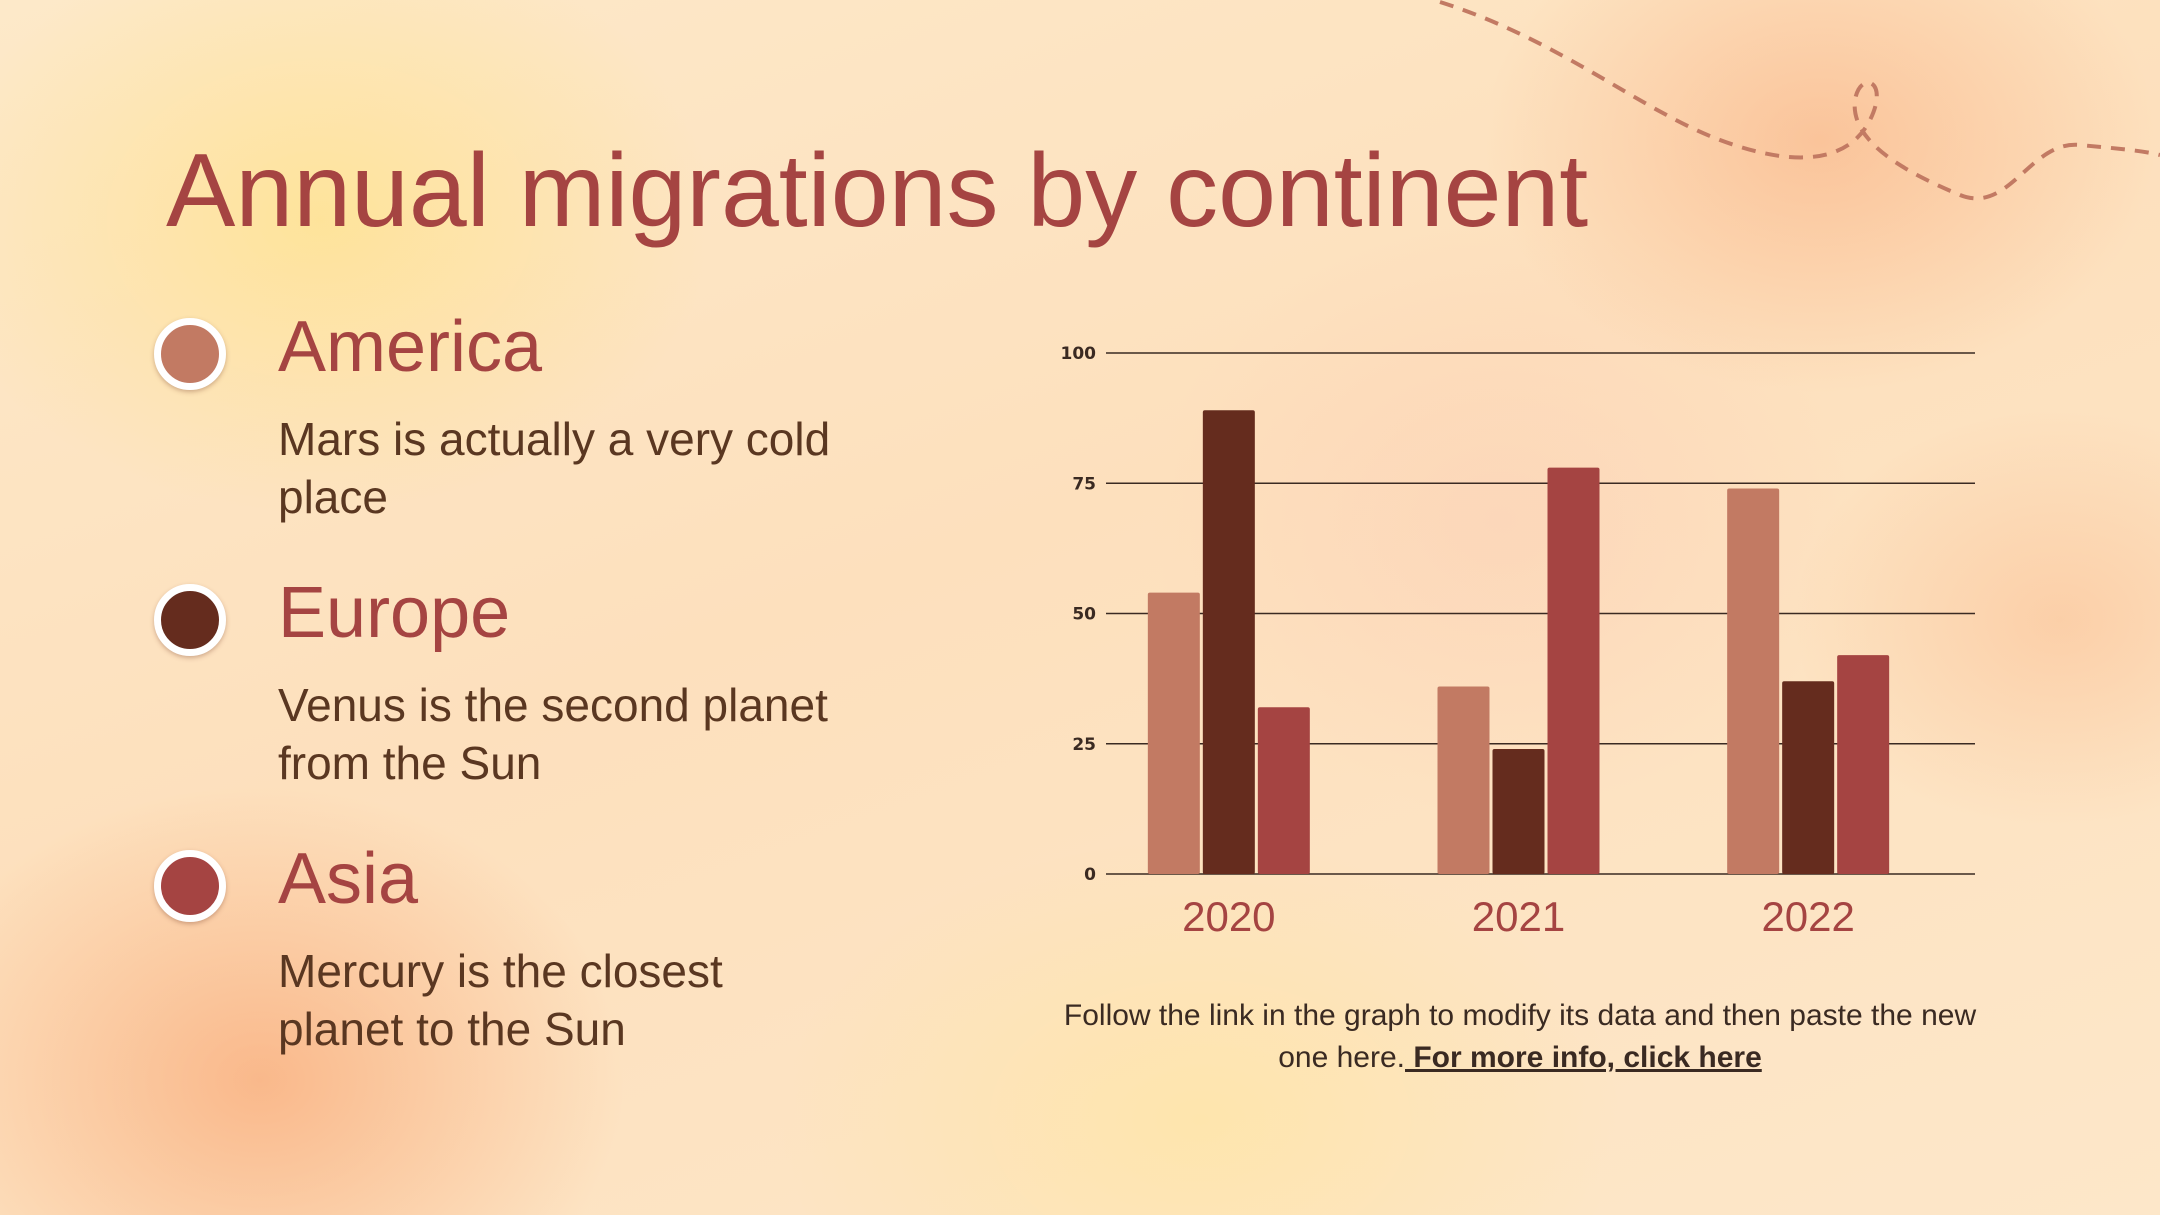 This screenshot has height=1215, width=2160. Describe the element at coordinates (1079, 354) in the screenshot. I see `y-tick-label: 100` at that location.